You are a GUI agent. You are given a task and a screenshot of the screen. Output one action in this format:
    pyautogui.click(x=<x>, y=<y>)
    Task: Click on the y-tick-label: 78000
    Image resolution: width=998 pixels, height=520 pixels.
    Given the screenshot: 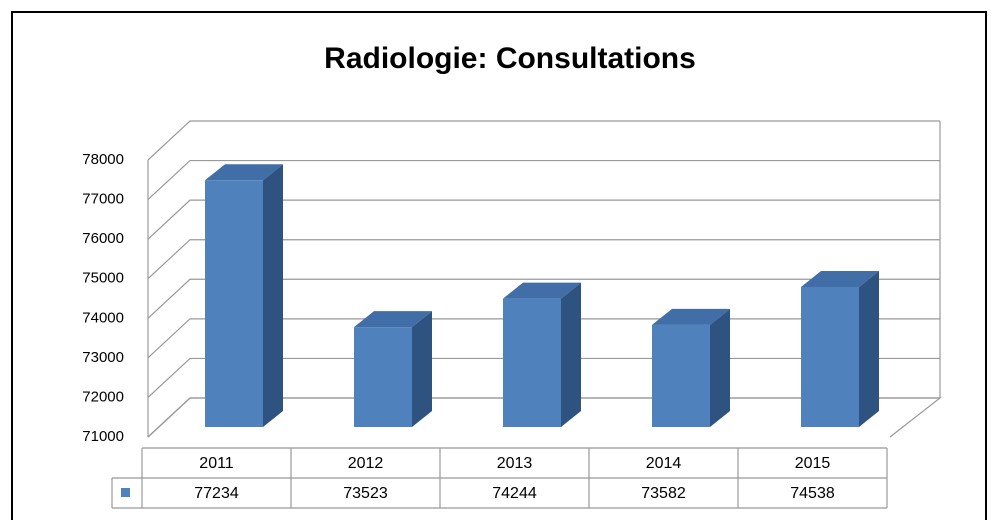 What is the action you would take?
    pyautogui.click(x=103, y=159)
    